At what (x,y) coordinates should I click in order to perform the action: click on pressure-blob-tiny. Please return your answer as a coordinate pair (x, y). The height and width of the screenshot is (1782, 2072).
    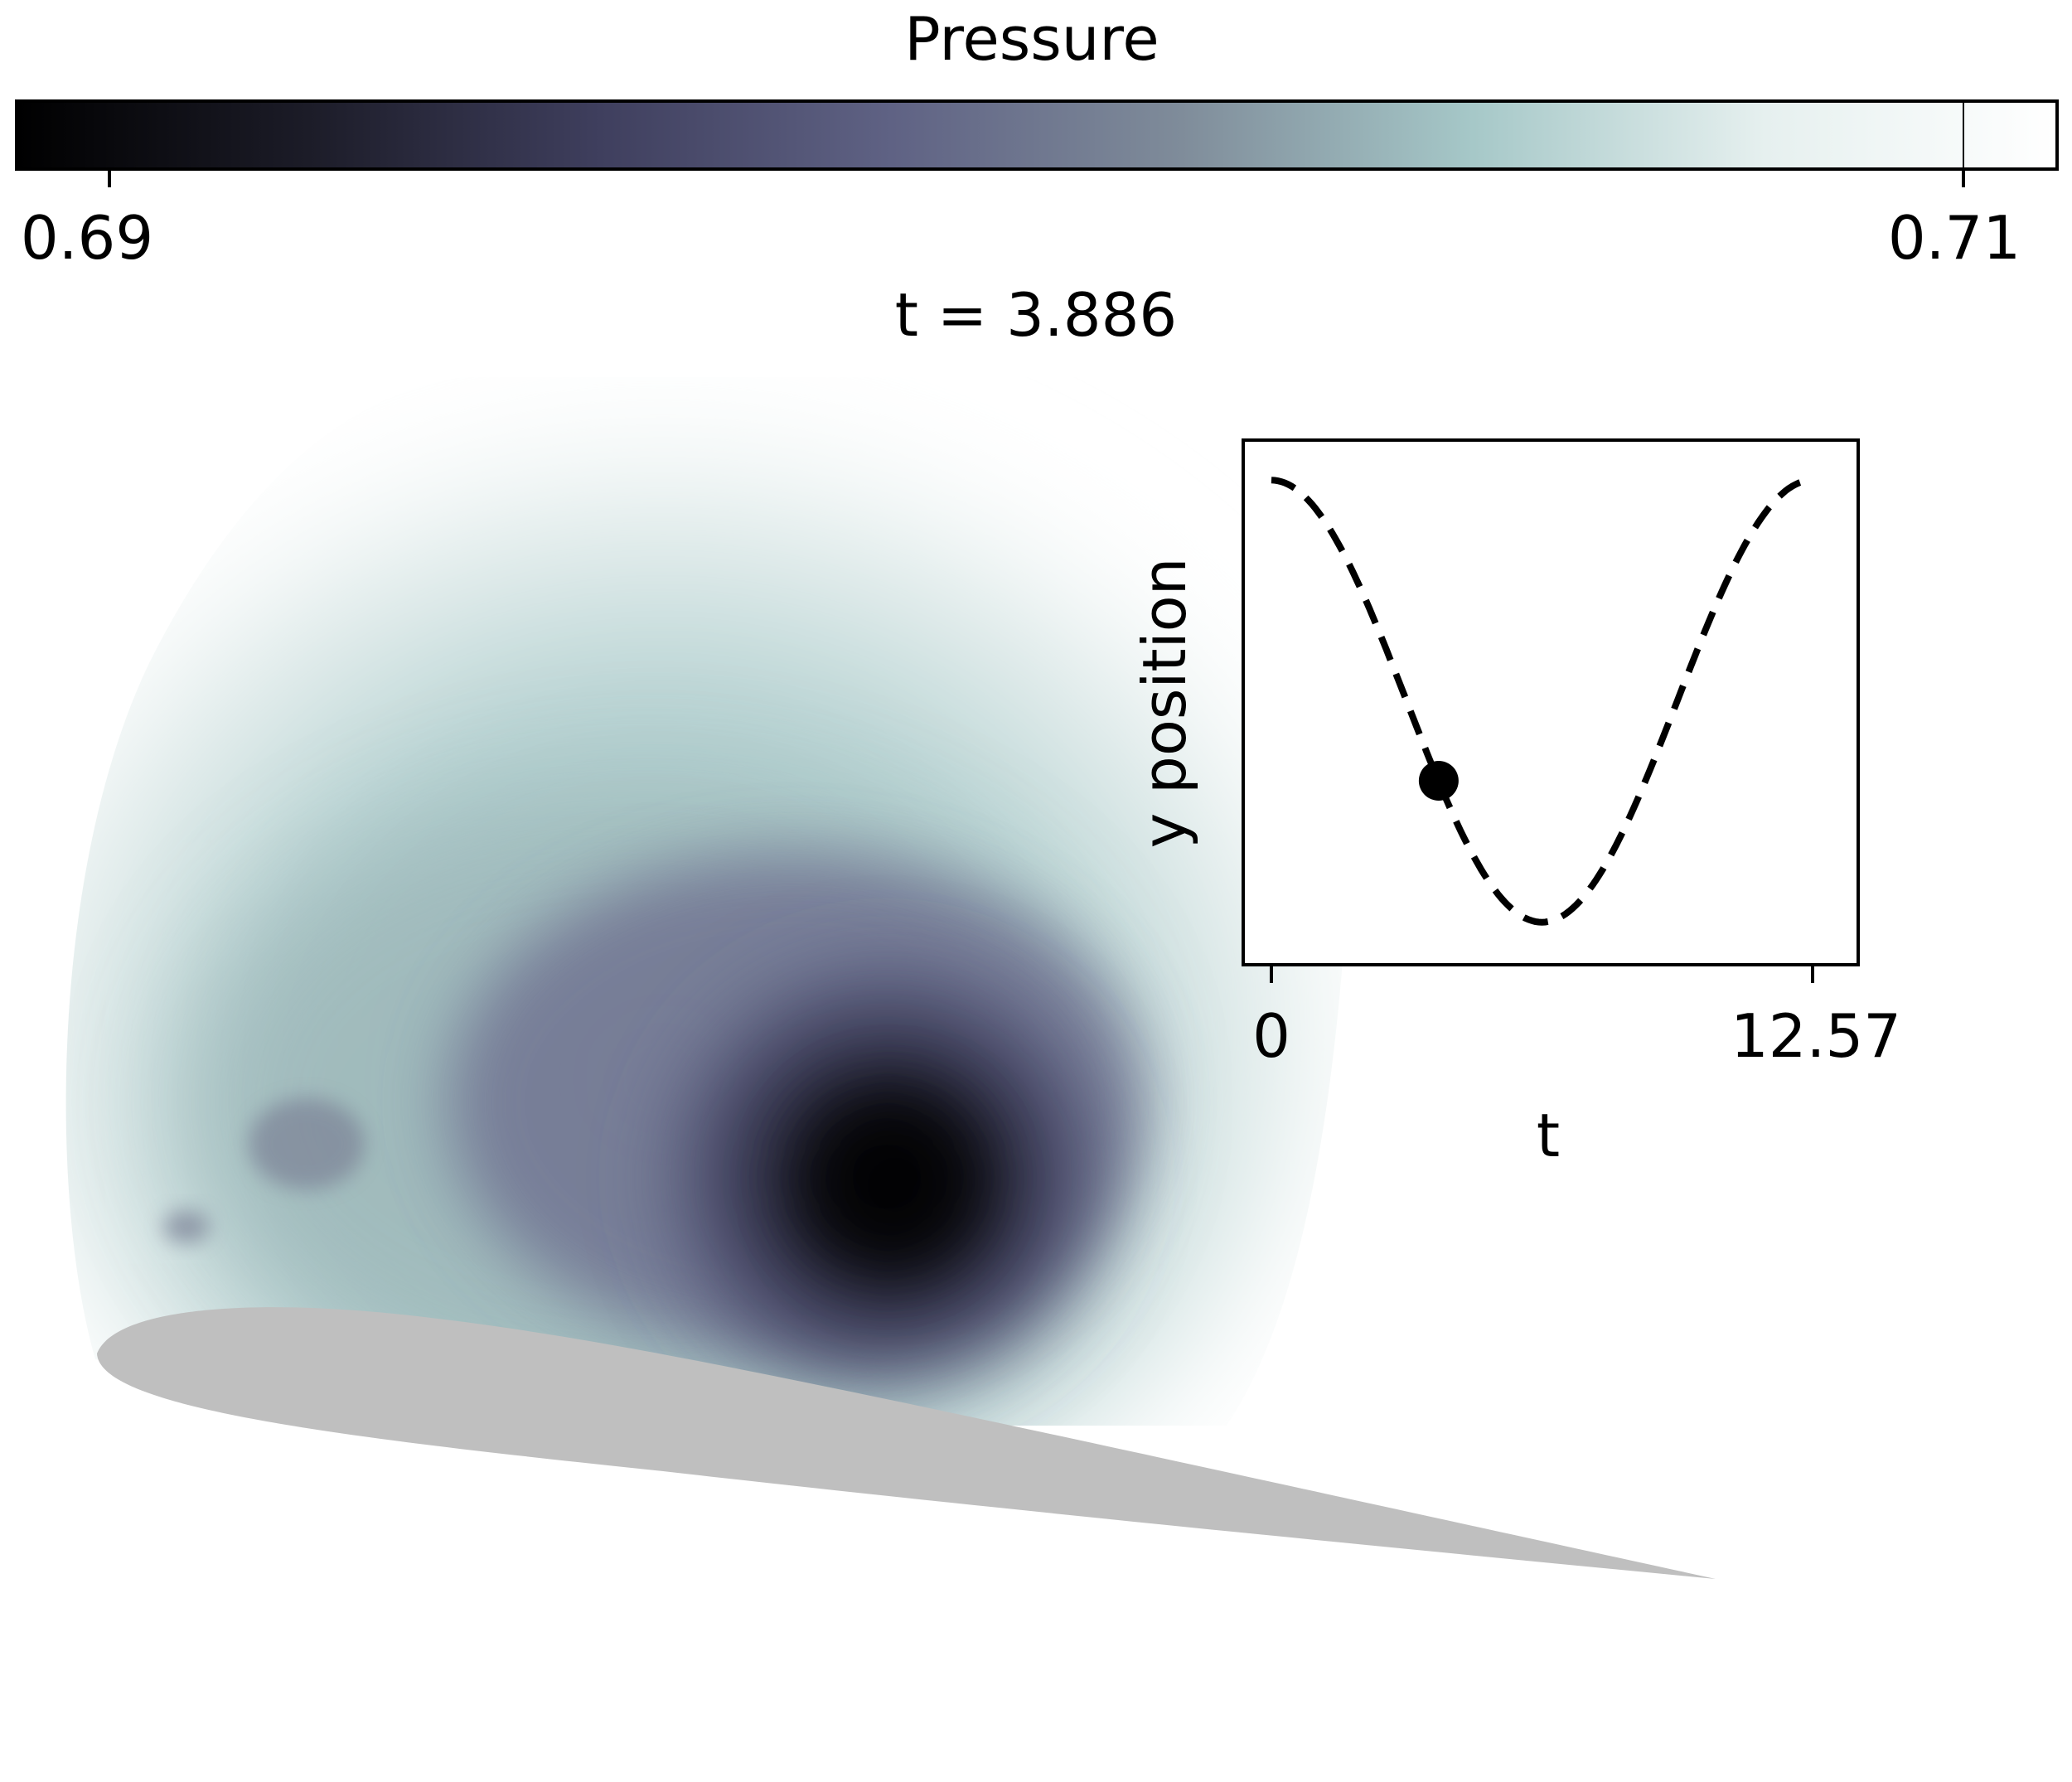
    Looking at the image, I should click on (186, 1226).